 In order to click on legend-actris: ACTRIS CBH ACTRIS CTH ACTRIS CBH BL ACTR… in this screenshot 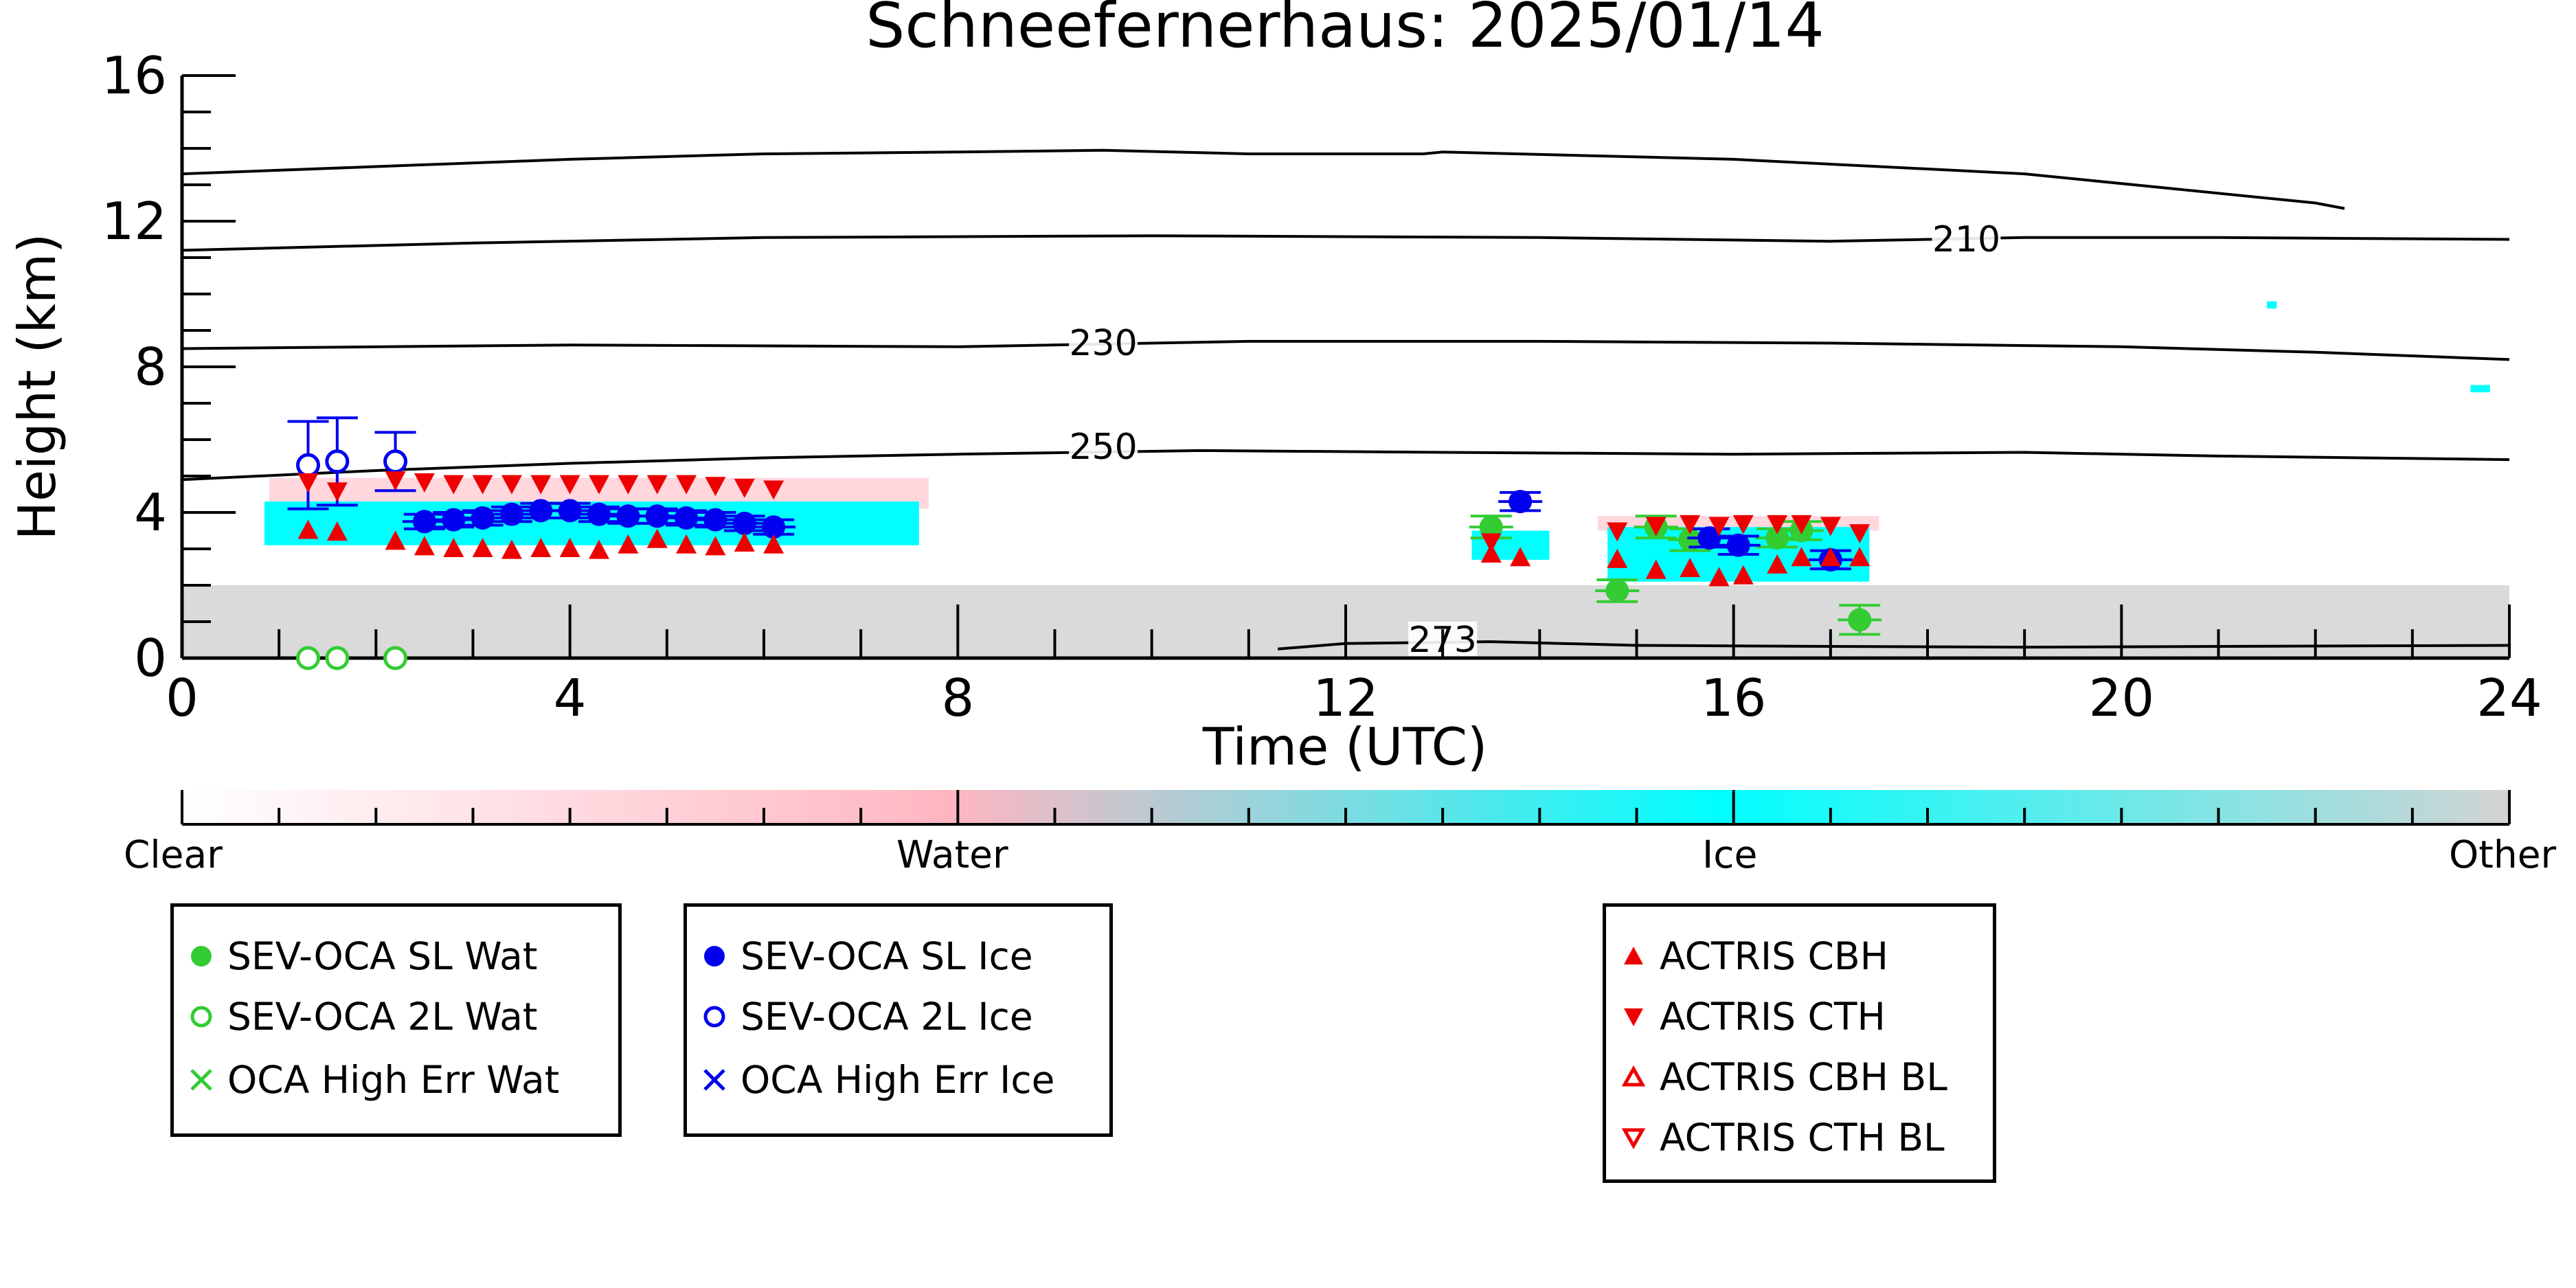, I will do `click(1799, 1043)`.